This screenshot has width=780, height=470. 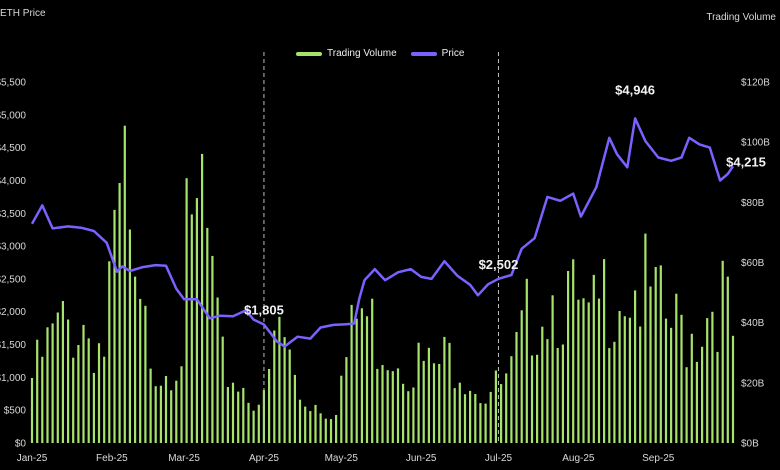 I want to click on right-axis-ticks: $0B $20B $40B $60B $80B $100B $120B, so click(x=755, y=264).